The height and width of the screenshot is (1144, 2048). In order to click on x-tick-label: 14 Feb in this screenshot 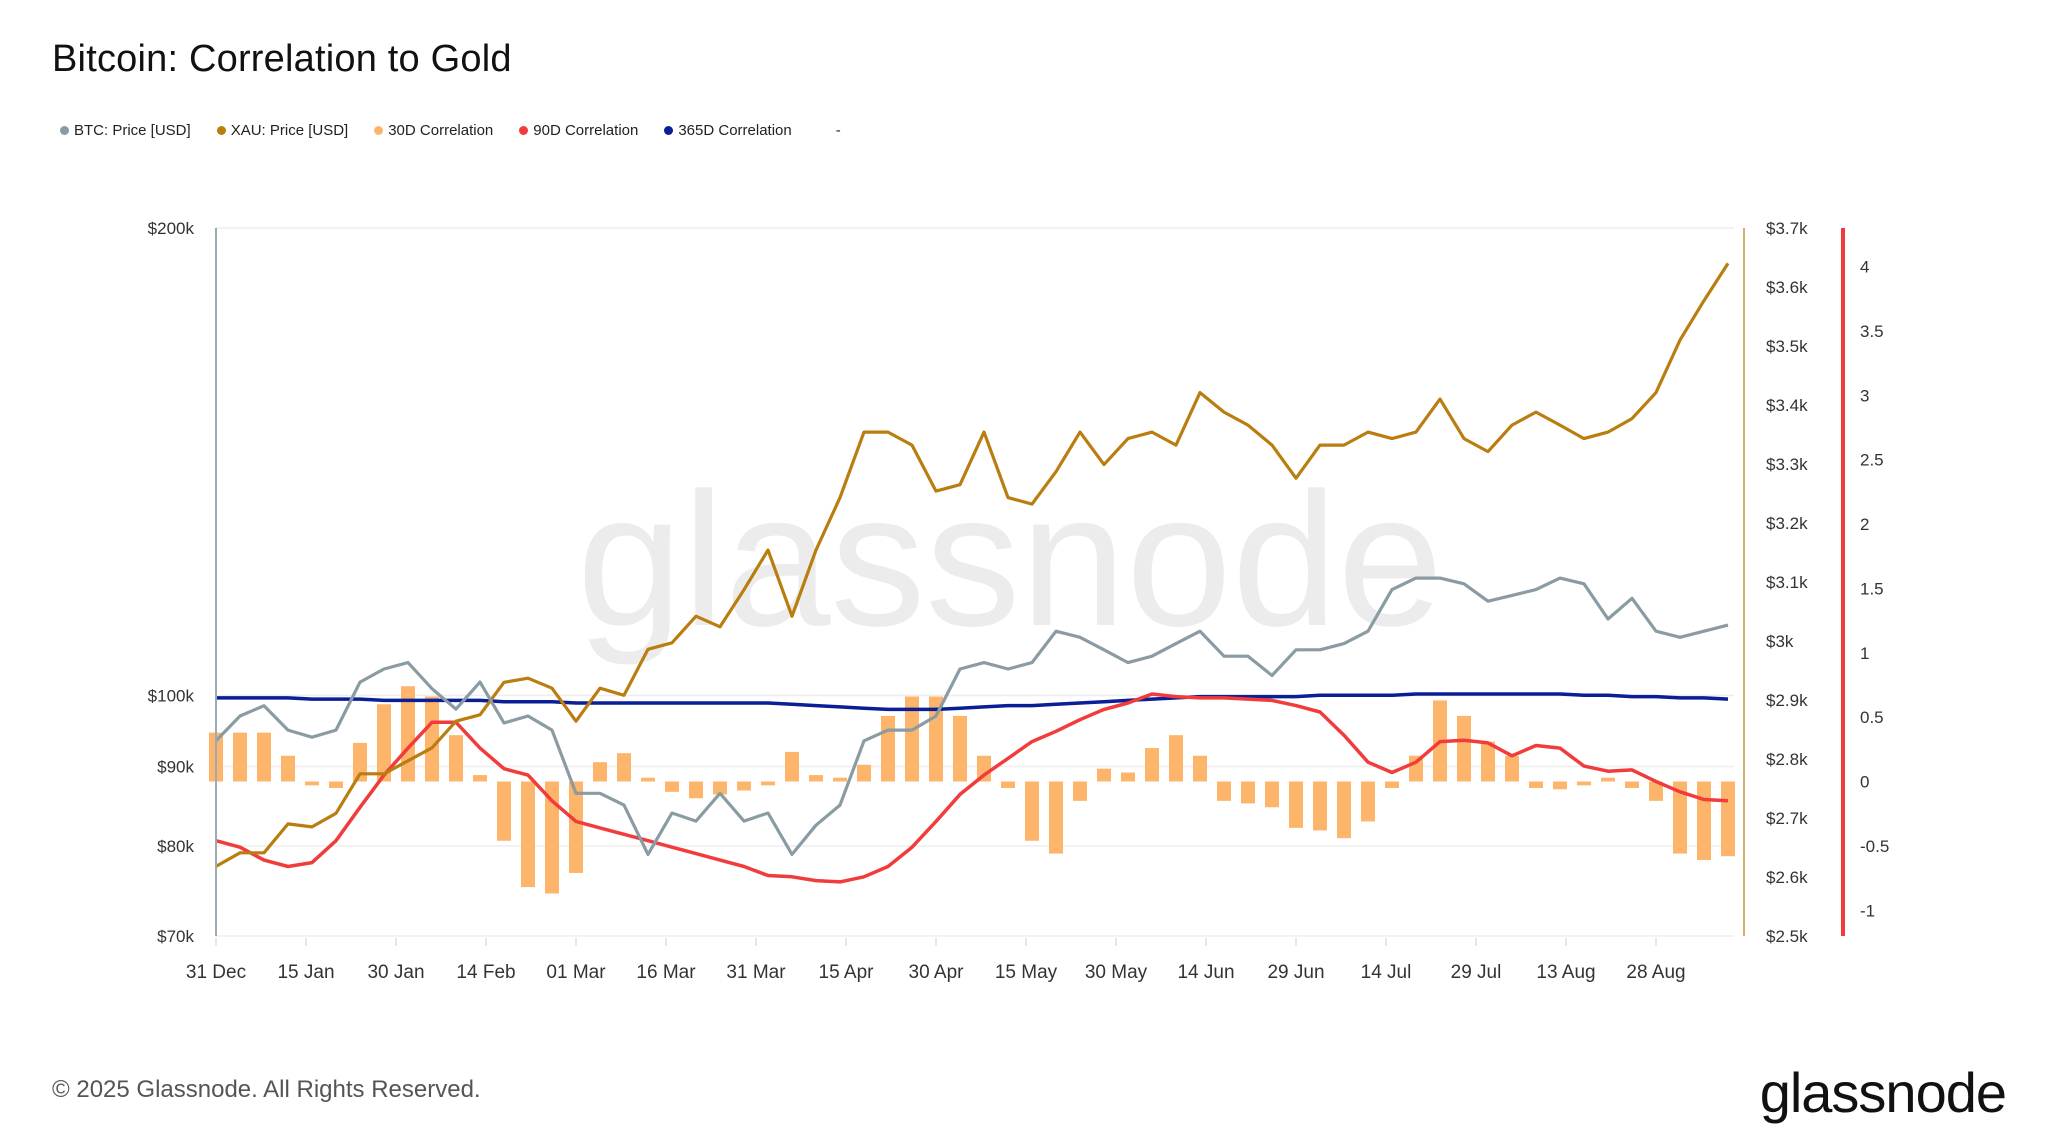, I will do `click(485, 972)`.